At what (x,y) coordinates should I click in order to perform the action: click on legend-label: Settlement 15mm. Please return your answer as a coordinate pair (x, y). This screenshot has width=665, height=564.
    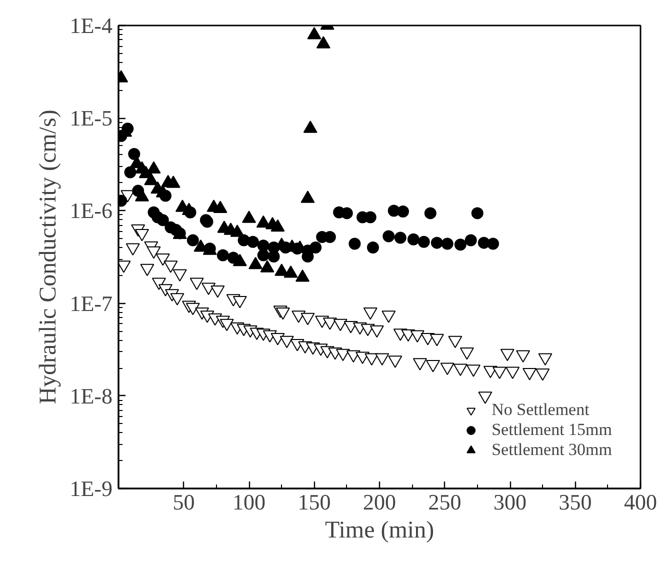
    Looking at the image, I should click on (552, 430).